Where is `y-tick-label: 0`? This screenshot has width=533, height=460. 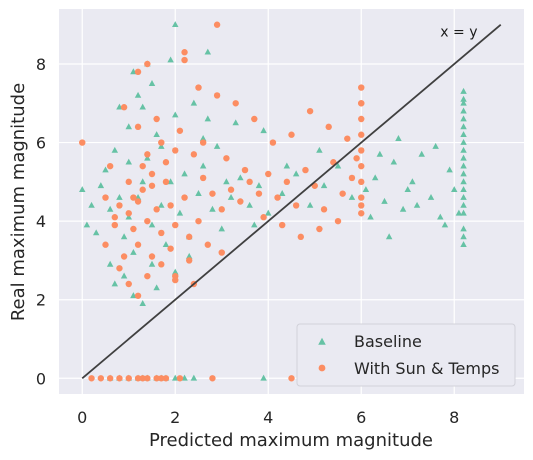 y-tick-label: 0 is located at coordinates (41, 378).